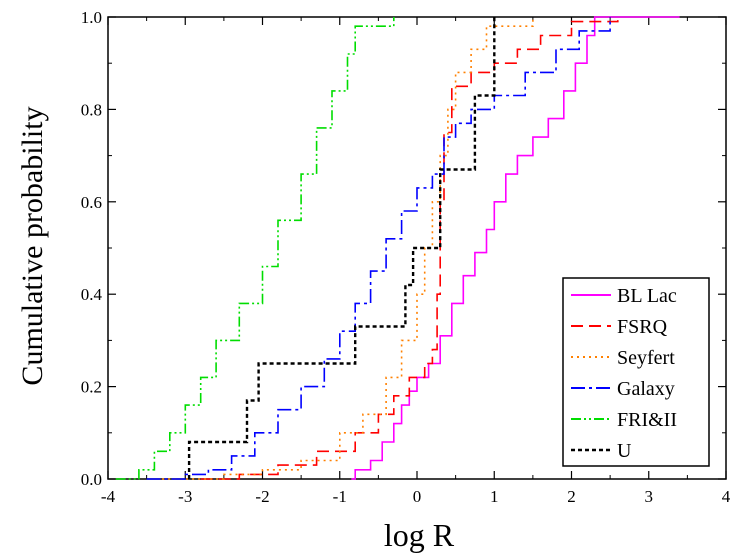 This screenshot has height=558, width=731. What do you see at coordinates (91, 387) in the screenshot?
I see `y-tick-label: 0.2` at bounding box center [91, 387].